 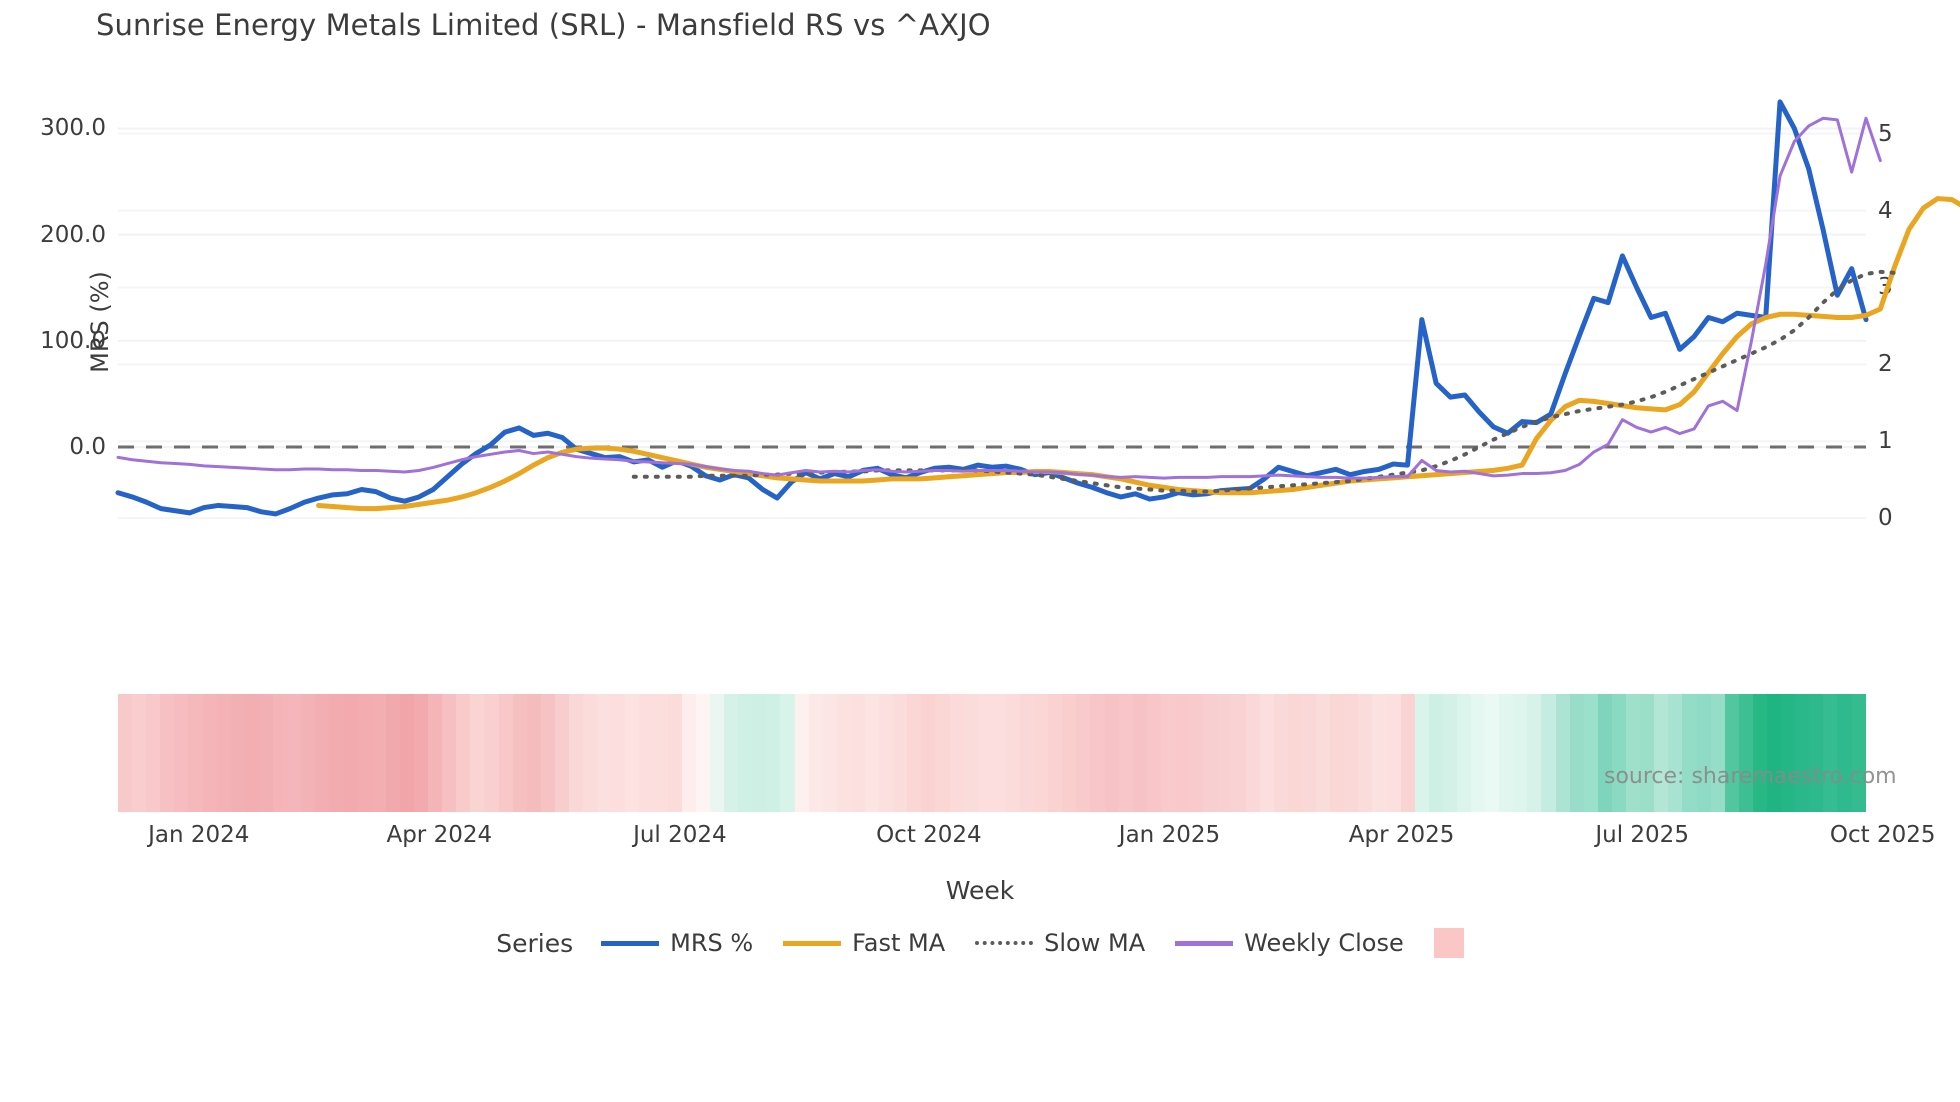 What do you see at coordinates (1885, 364) in the screenshot?
I see `y-axis-right-tick: 2` at bounding box center [1885, 364].